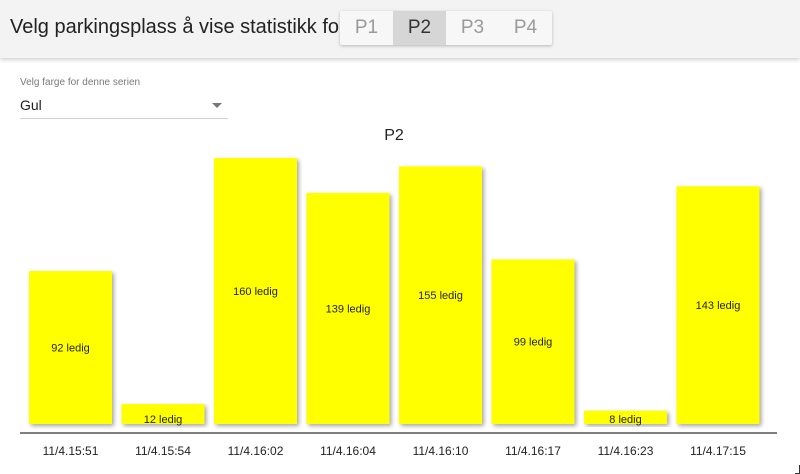 This screenshot has width=800, height=474. What do you see at coordinates (163, 420) in the screenshot?
I see `bar-data-label: 12 ledig` at bounding box center [163, 420].